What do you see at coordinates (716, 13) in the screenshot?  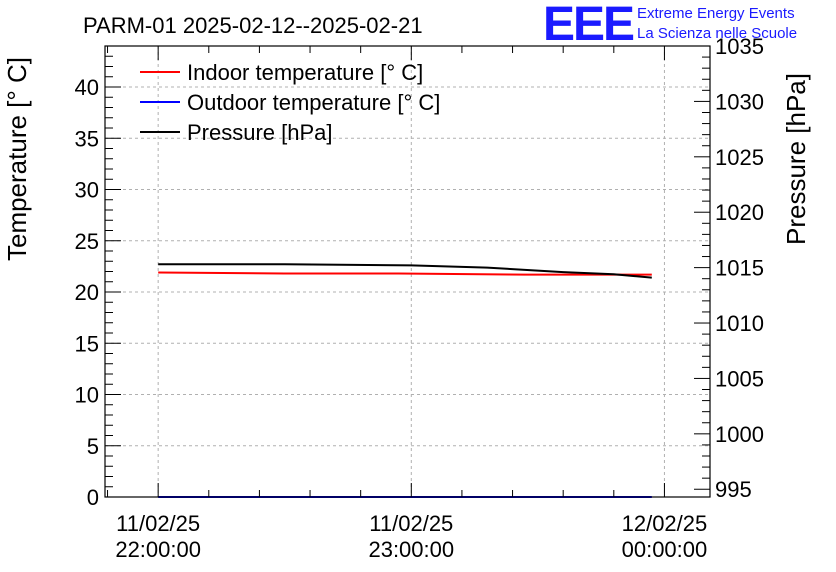 I see `org-name-line1: Extreme Energy Events` at bounding box center [716, 13].